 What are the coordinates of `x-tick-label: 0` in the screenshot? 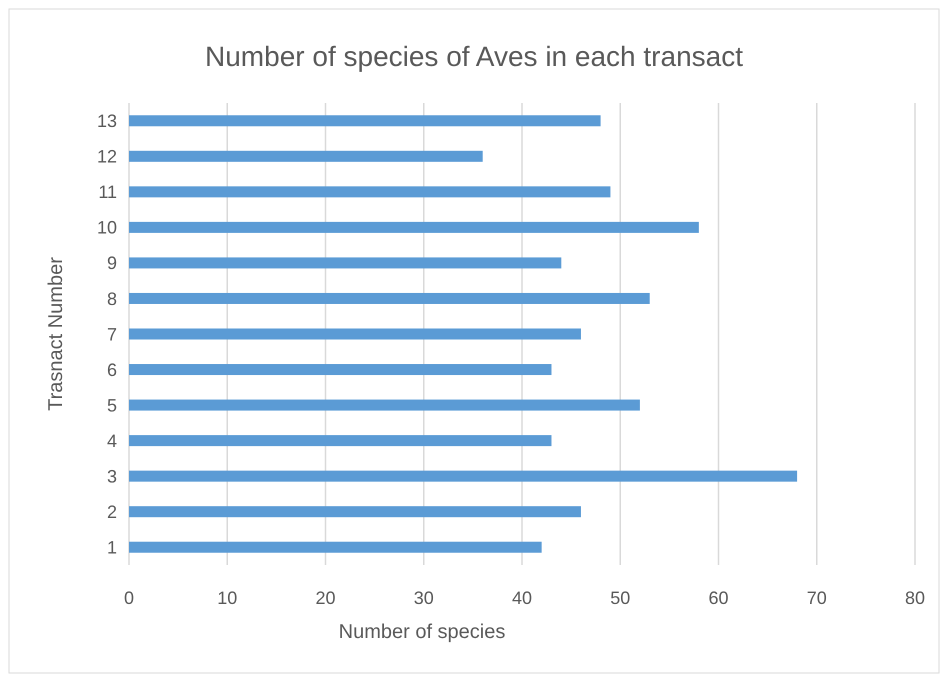 It's located at (129, 598).